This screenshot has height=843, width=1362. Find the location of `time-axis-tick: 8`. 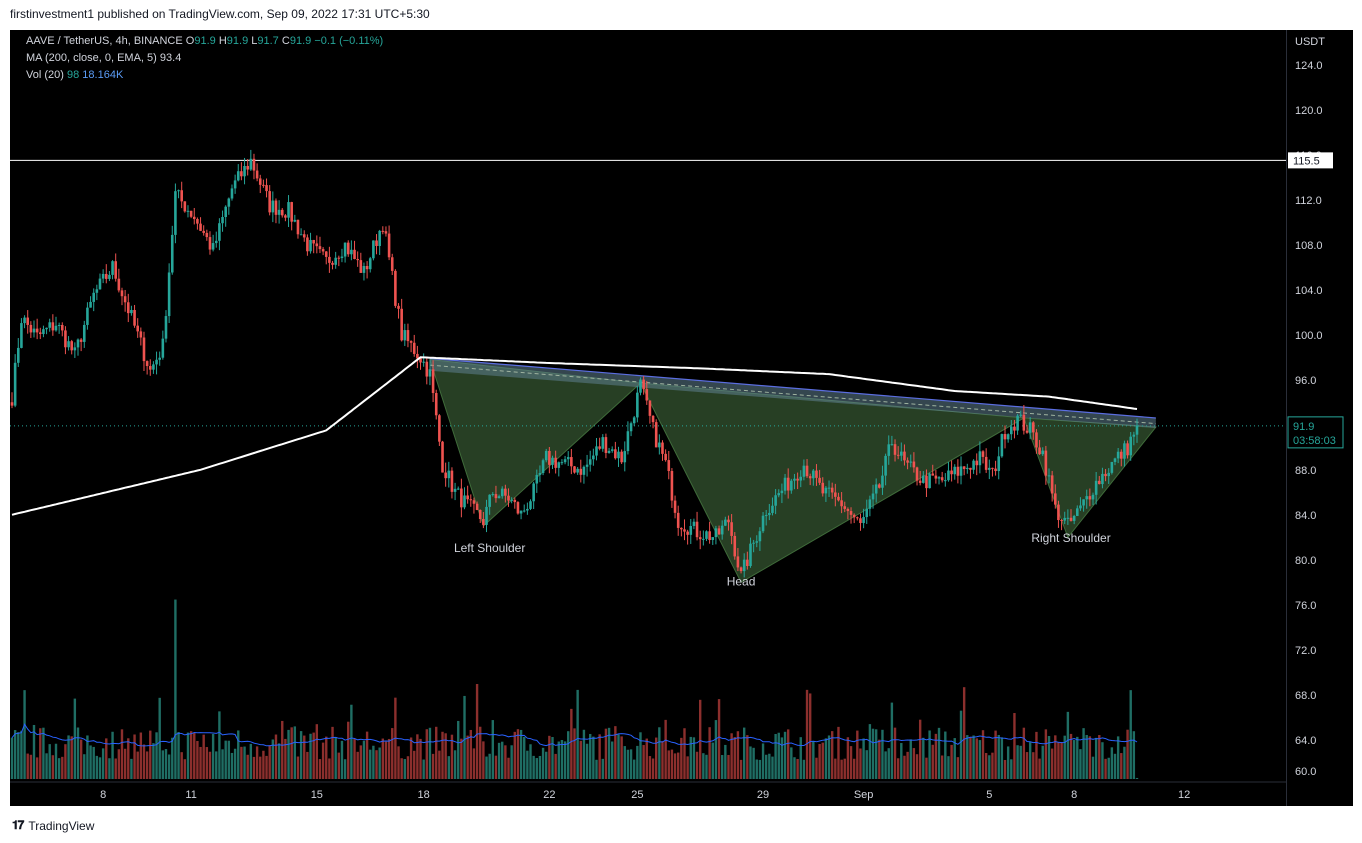

time-axis-tick: 8 is located at coordinates (103, 795).